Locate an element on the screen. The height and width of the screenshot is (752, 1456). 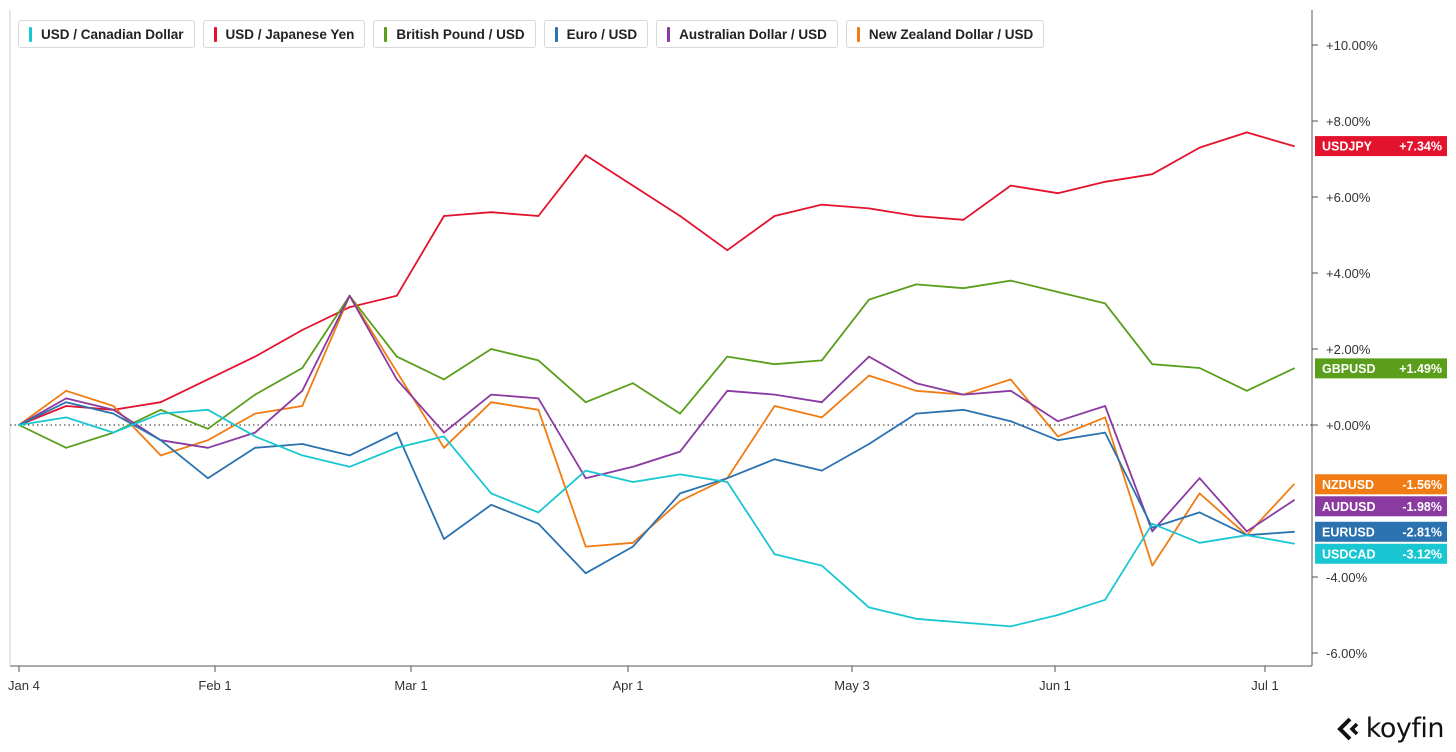
legend-item-nzdusd: New Zealand Dollar / USD is located at coordinates (945, 34).